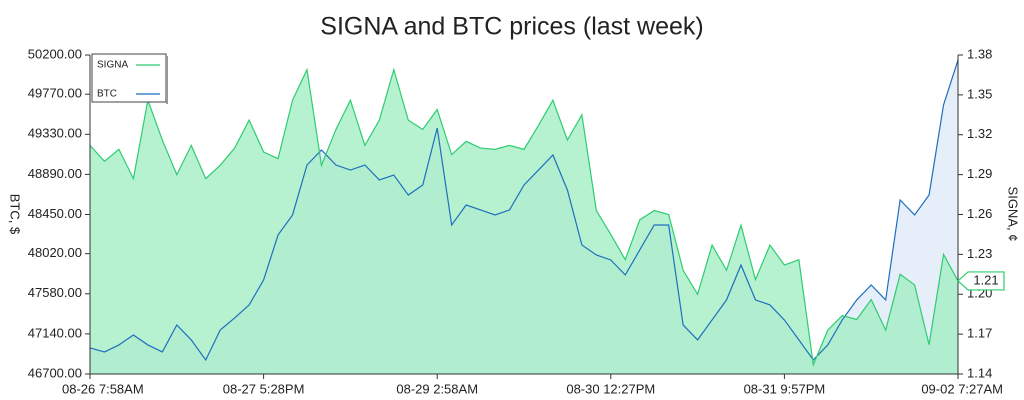 Image resolution: width=1024 pixels, height=400 pixels. I want to click on y2-tick-label: 1.17, so click(979, 333).